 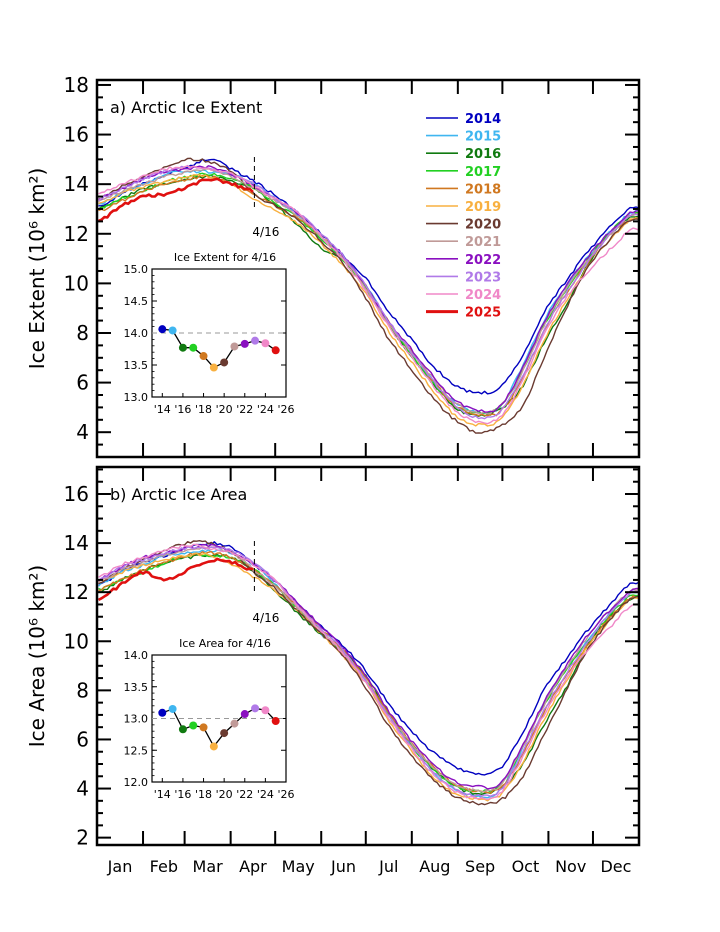 I want to click on y-tick-label: 18, so click(x=76, y=85).